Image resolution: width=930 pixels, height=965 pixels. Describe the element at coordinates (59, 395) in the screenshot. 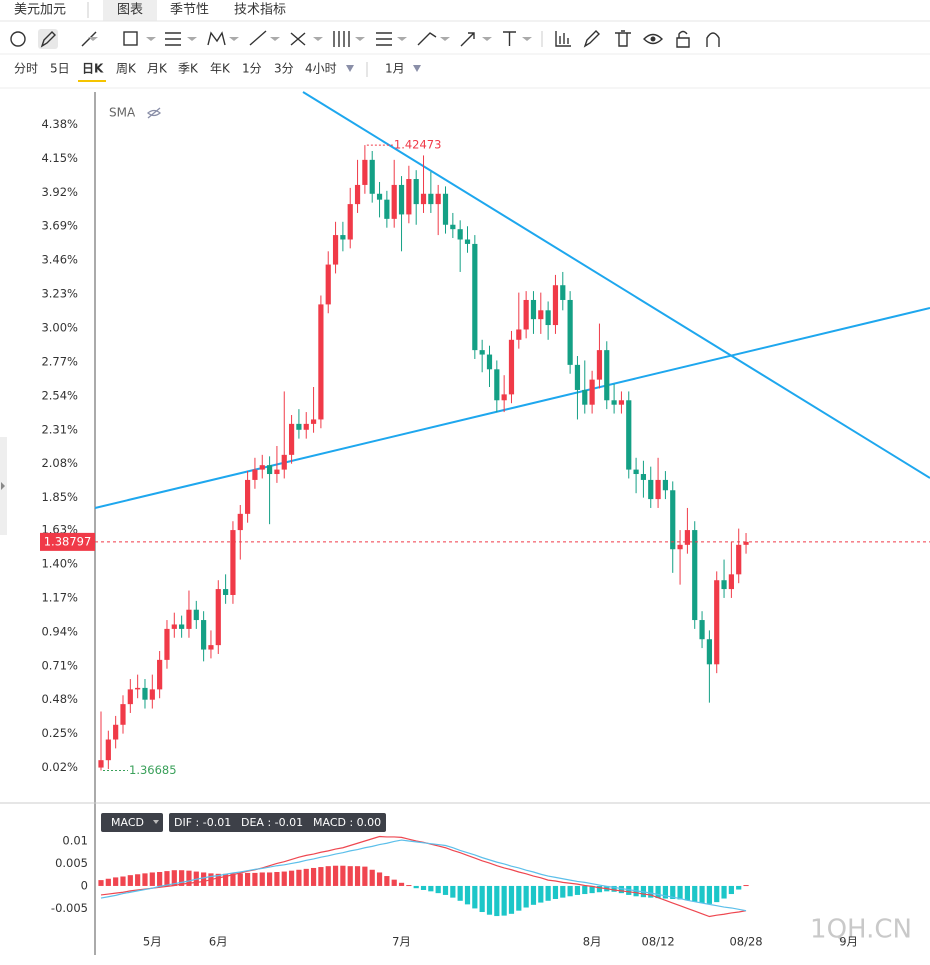

I see `y-tick-label: 2.54%` at that location.